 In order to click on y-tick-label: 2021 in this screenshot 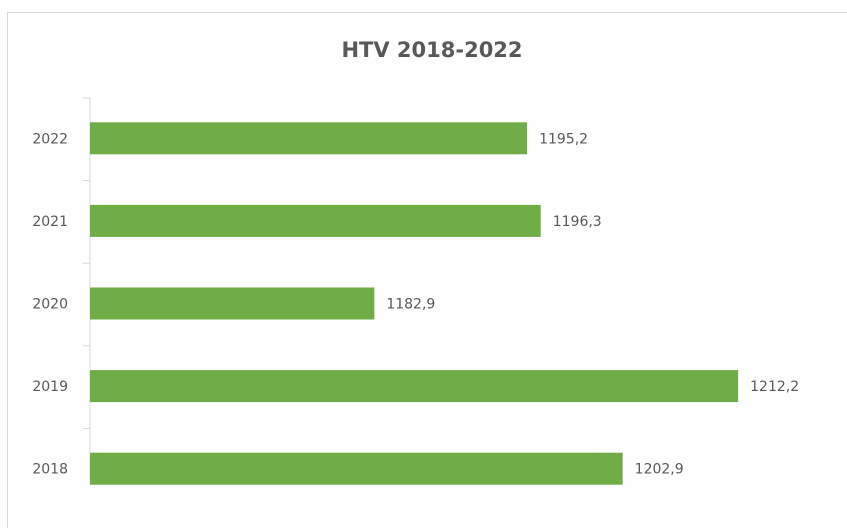, I will do `click(50, 222)`.